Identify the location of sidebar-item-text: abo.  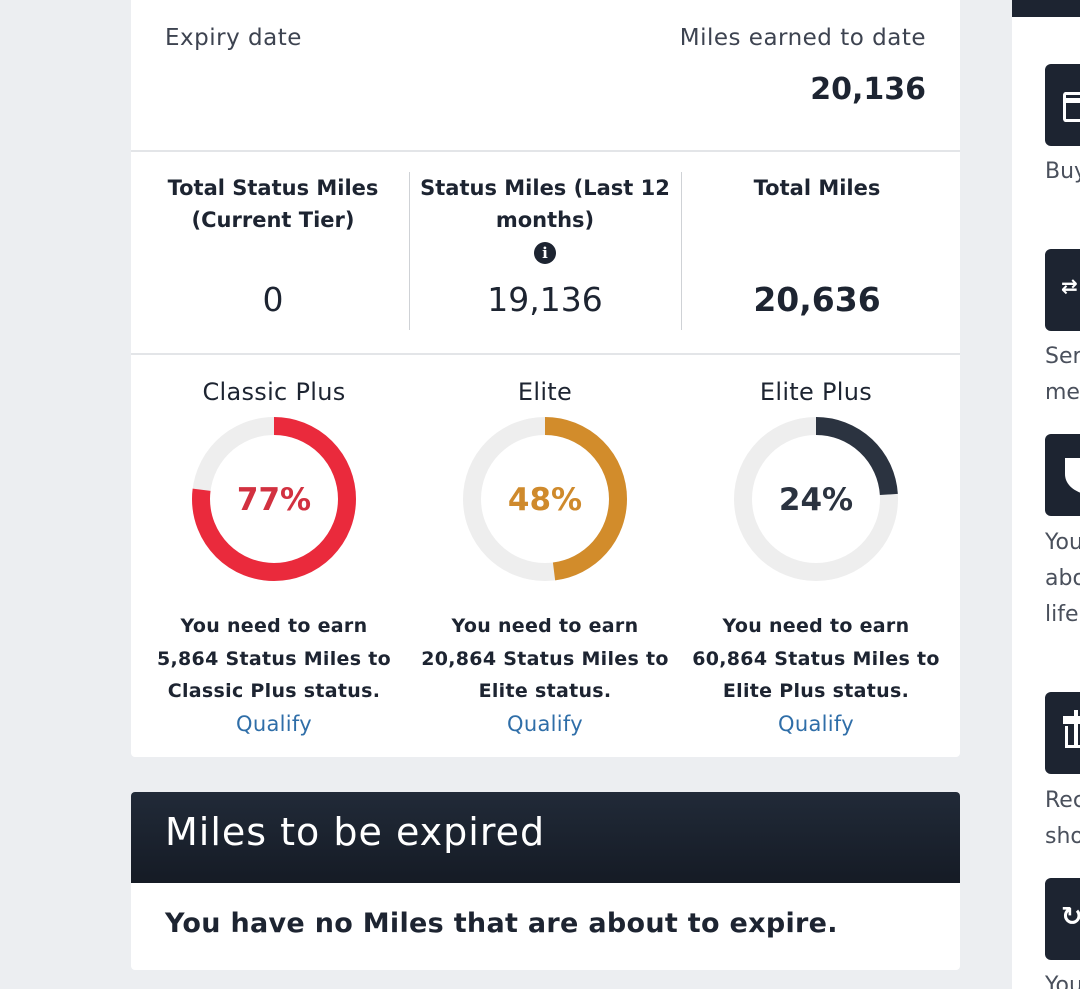
(1062, 578).